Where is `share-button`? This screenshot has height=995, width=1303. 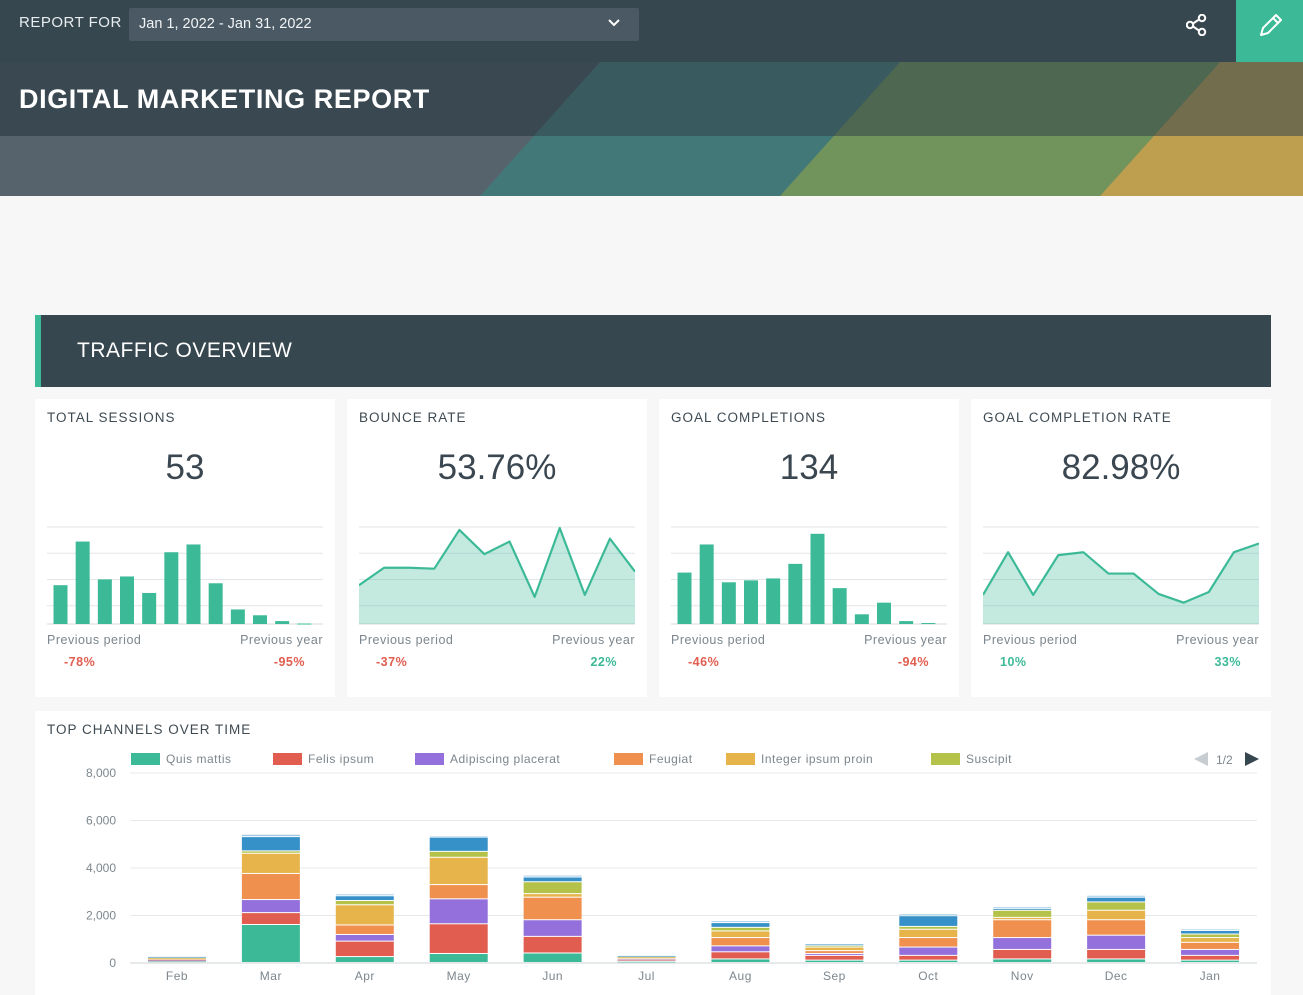 share-button is located at coordinates (1197, 24).